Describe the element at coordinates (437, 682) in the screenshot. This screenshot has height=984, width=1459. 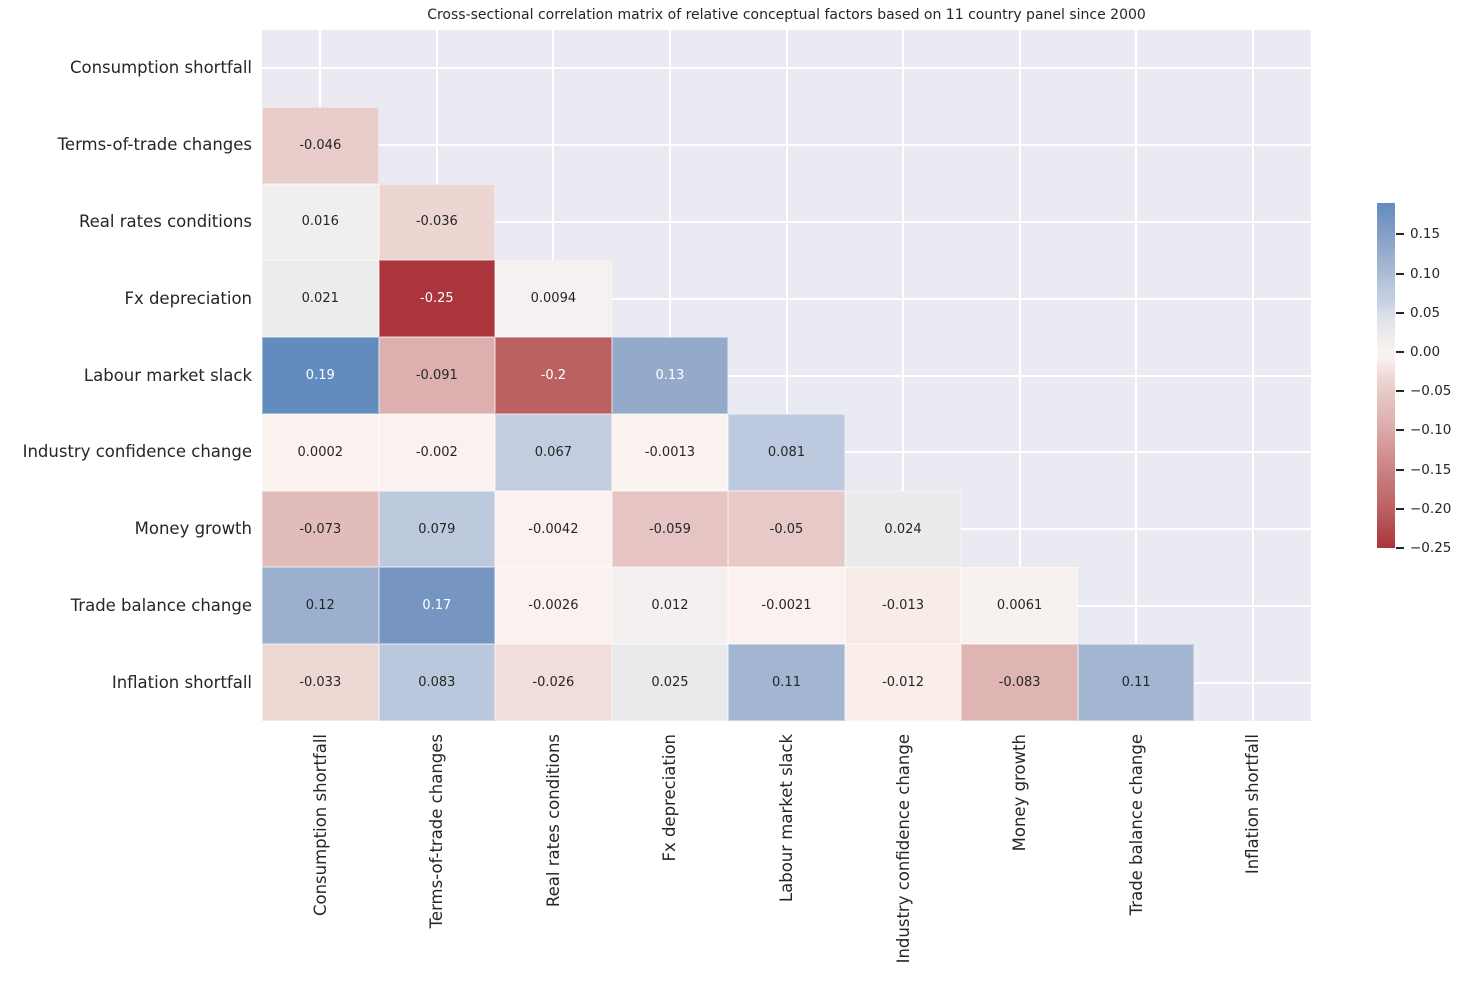
I see `heatmap-cell: 0.083` at that location.